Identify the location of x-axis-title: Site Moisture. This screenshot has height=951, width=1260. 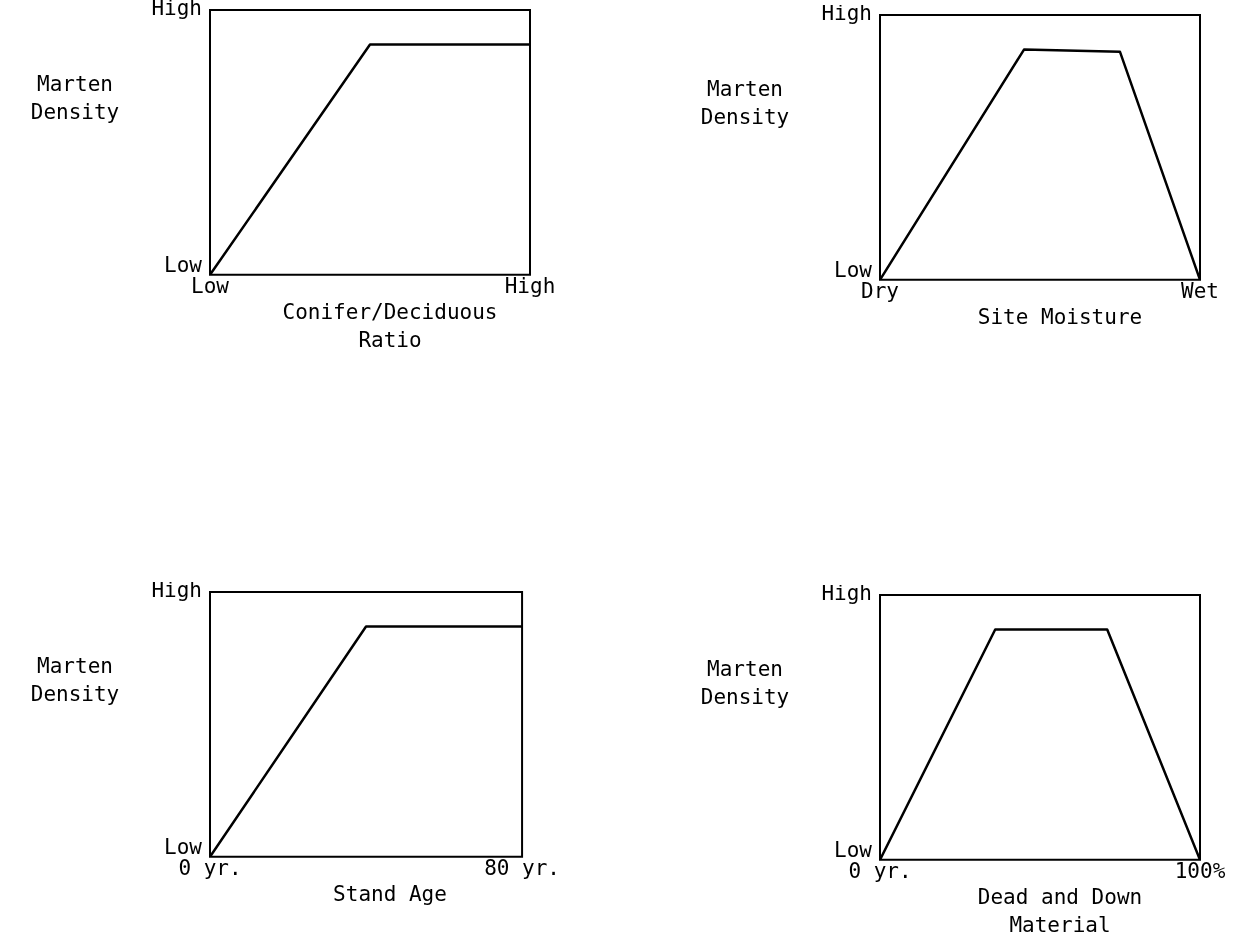
(1060, 317).